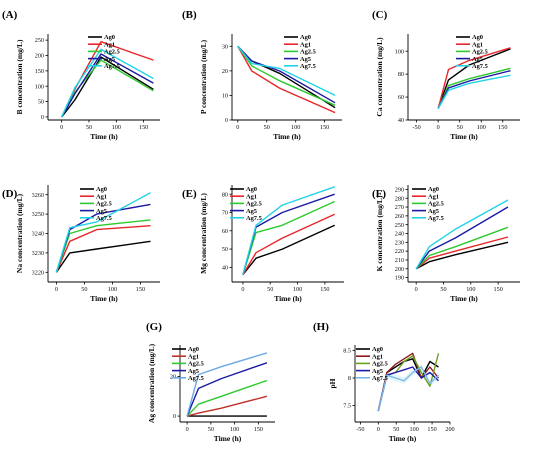 The width and height of the screenshot is (550, 465). Describe the element at coordinates (203, 76) in the screenshot. I see `panel-b-y-axis-title: P concentration (mg/L)` at that location.